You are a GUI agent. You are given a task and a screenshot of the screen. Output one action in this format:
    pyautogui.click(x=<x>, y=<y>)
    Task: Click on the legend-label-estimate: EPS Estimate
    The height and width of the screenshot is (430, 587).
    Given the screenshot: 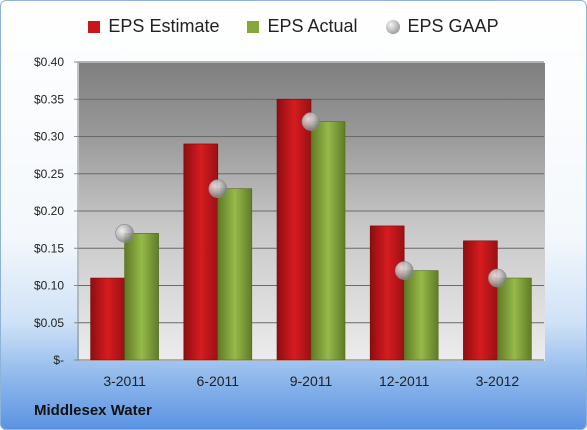 What is the action you would take?
    pyautogui.click(x=164, y=26)
    